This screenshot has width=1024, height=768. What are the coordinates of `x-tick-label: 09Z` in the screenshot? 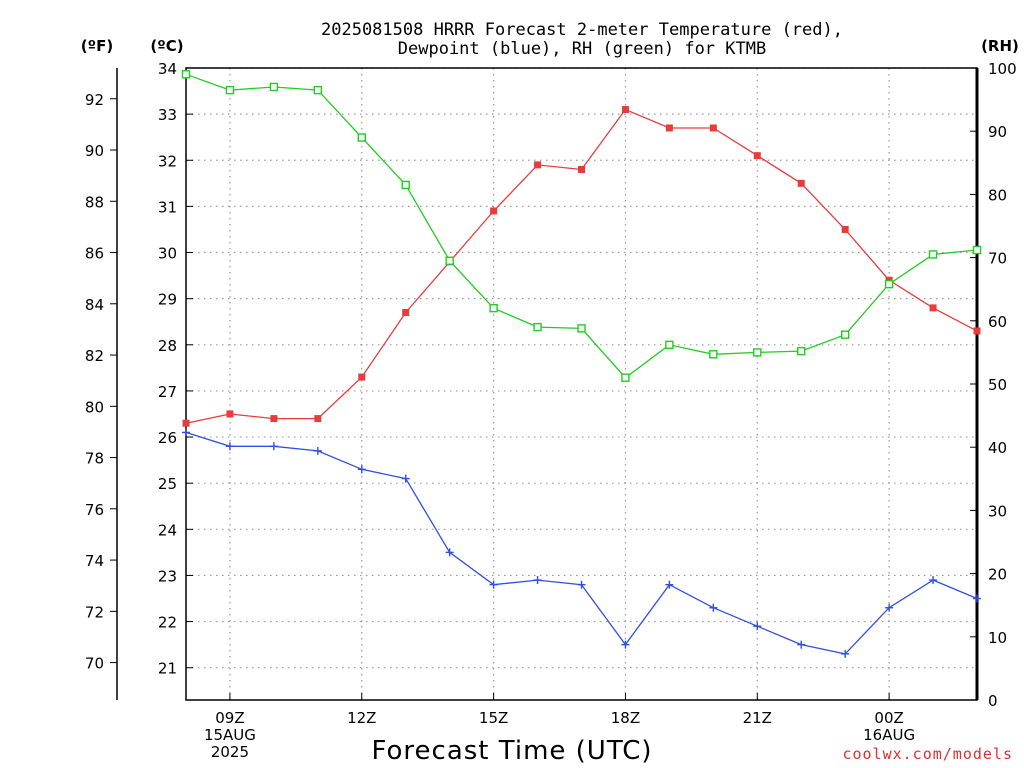 It's located at (229, 718).